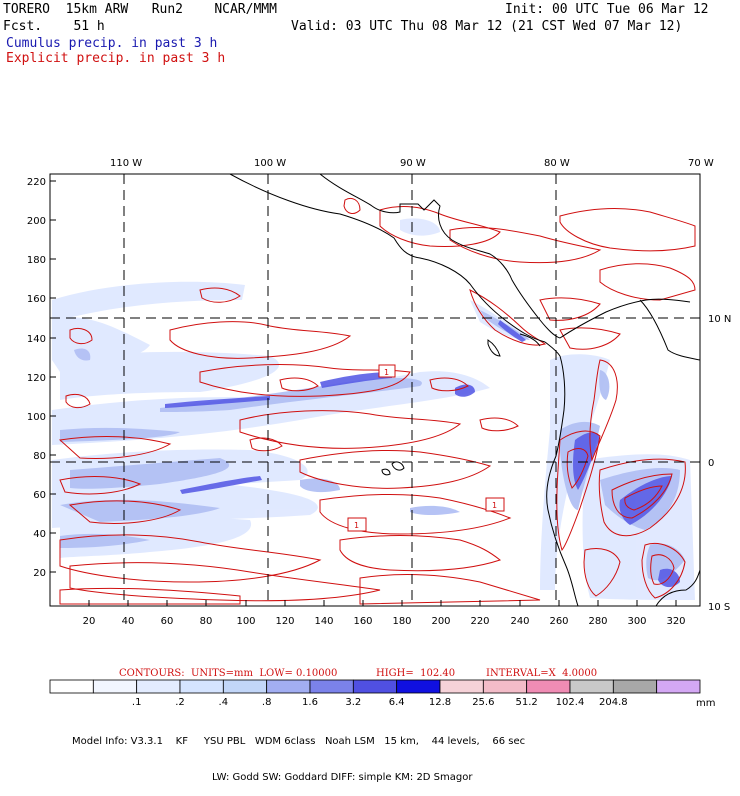  Describe the element at coordinates (36, 299) in the screenshot. I see `y-tick-label: 160` at that location.